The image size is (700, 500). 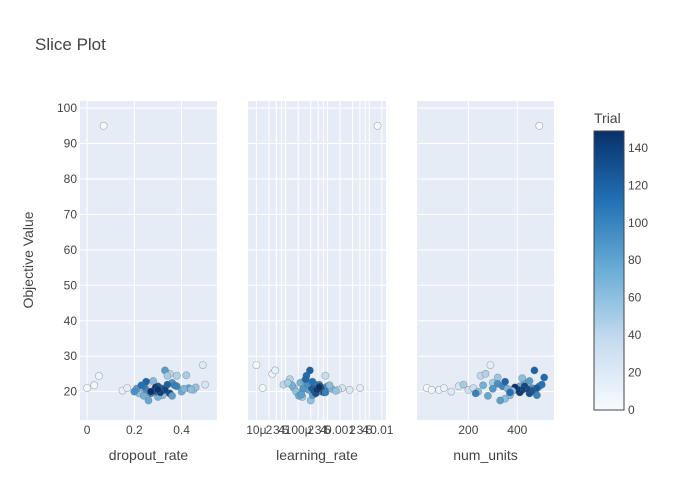 I want to click on panel-num_units: 200 400 num_units, so click(x=485, y=282).